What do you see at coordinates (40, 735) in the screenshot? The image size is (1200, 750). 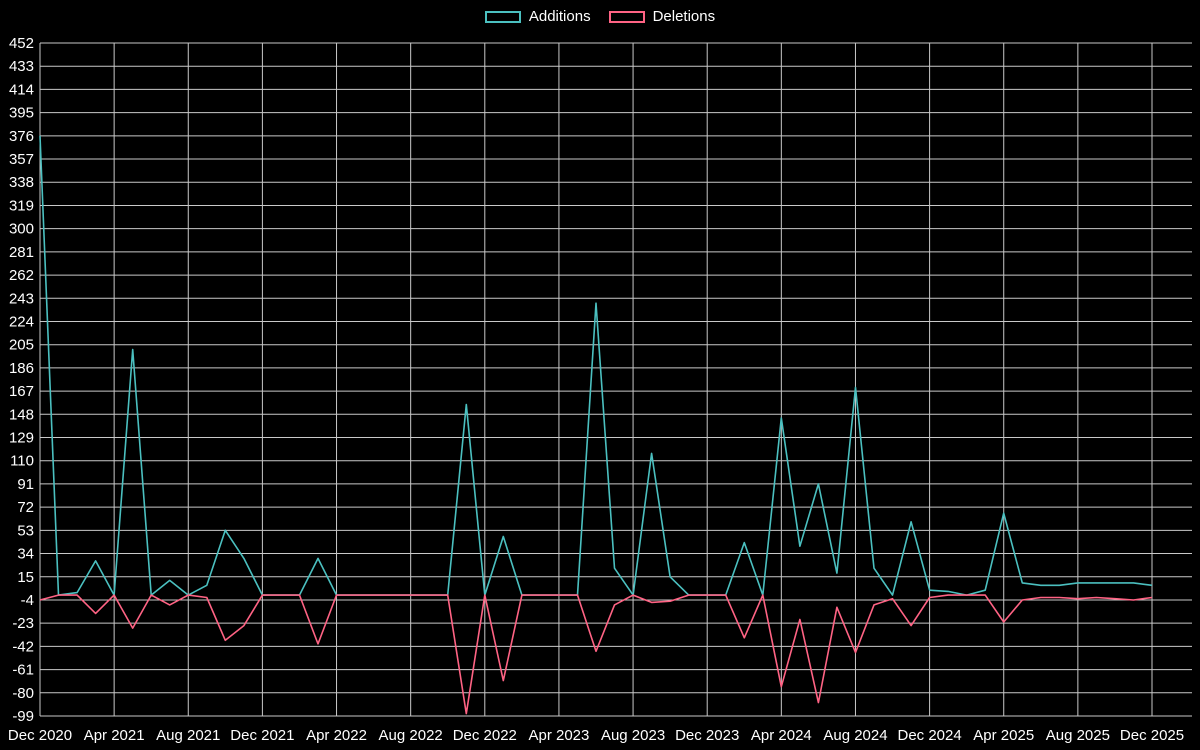 I see `x-tick-label: Dec 2020` at bounding box center [40, 735].